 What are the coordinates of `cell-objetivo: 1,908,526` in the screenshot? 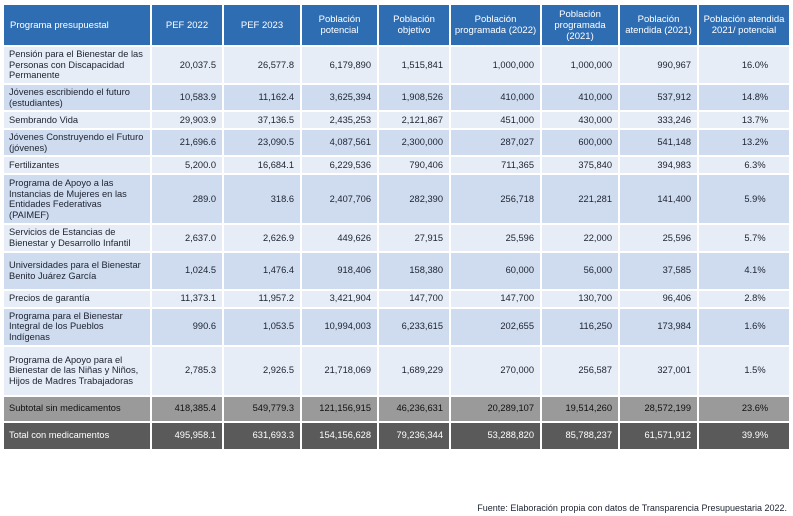 It's located at (414, 98).